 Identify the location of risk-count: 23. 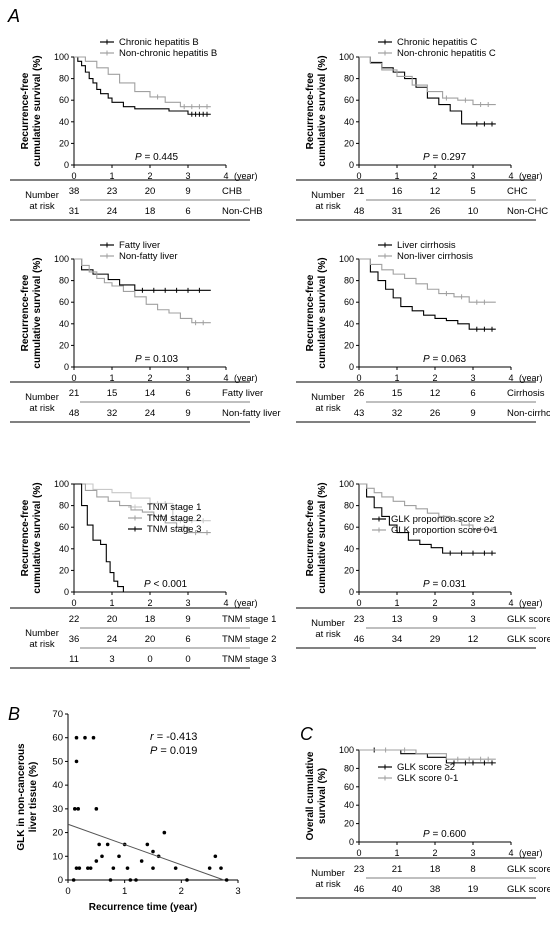
(112, 191).